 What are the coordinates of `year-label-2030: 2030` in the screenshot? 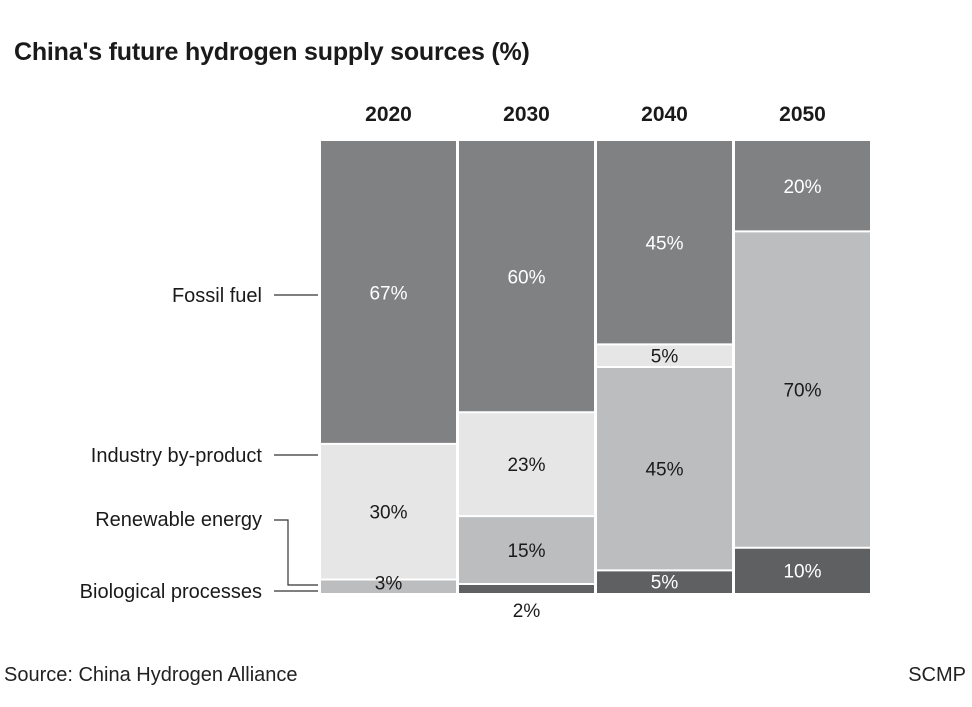 It's located at (526, 114).